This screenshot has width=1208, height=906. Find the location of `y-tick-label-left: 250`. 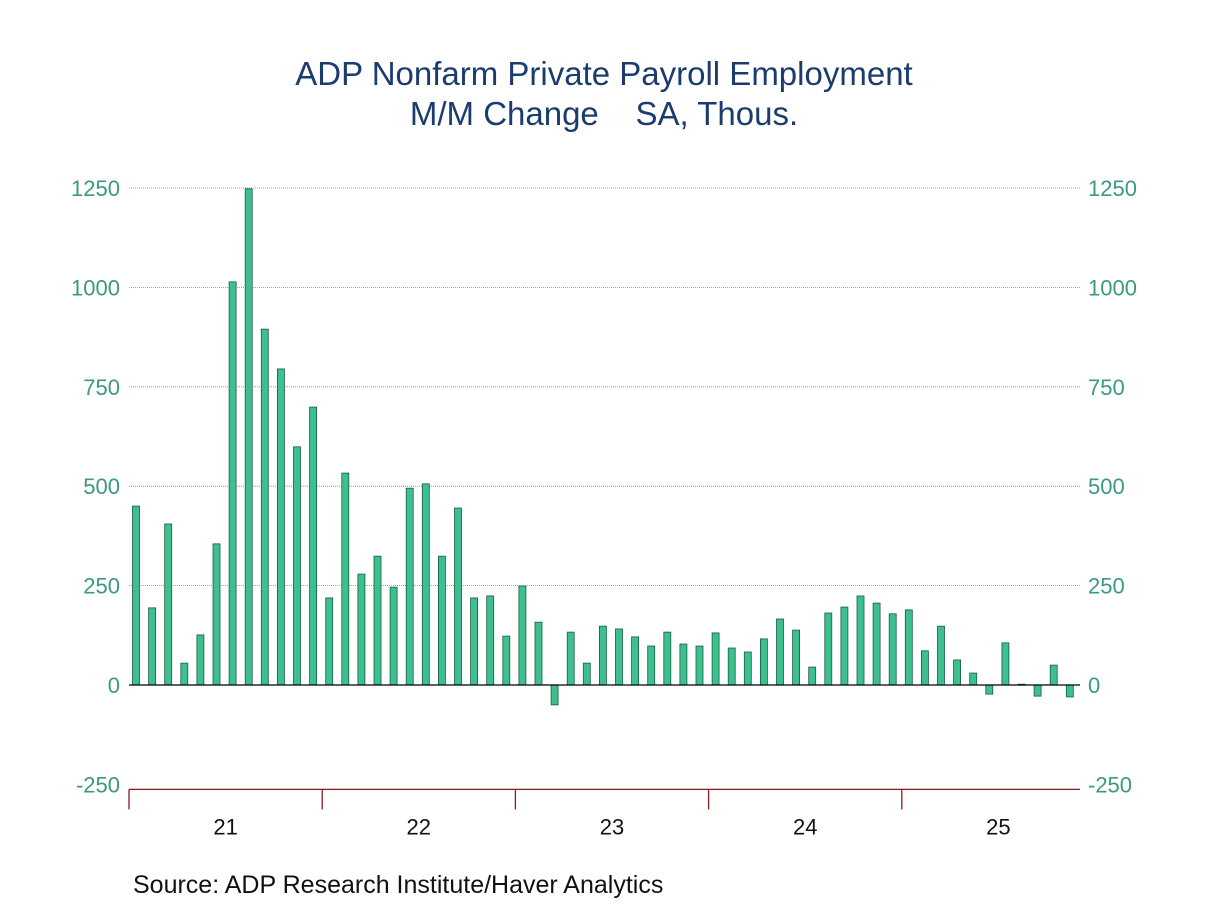

y-tick-label-left: 250 is located at coordinates (101, 586).